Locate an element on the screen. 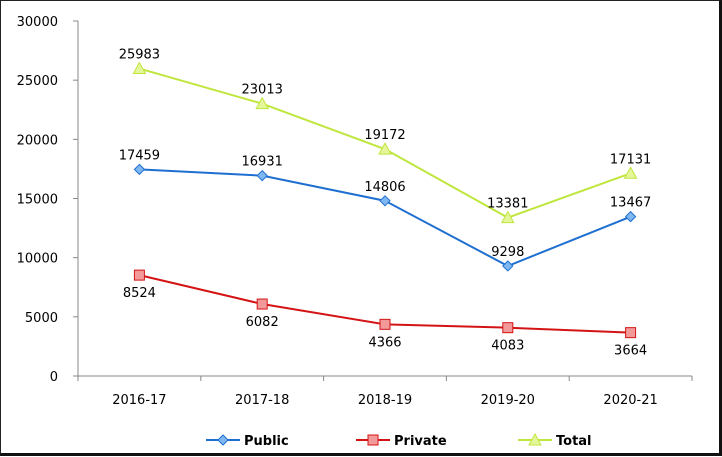 The image size is (722, 457). y-tick-label: 25000 is located at coordinates (37, 81).